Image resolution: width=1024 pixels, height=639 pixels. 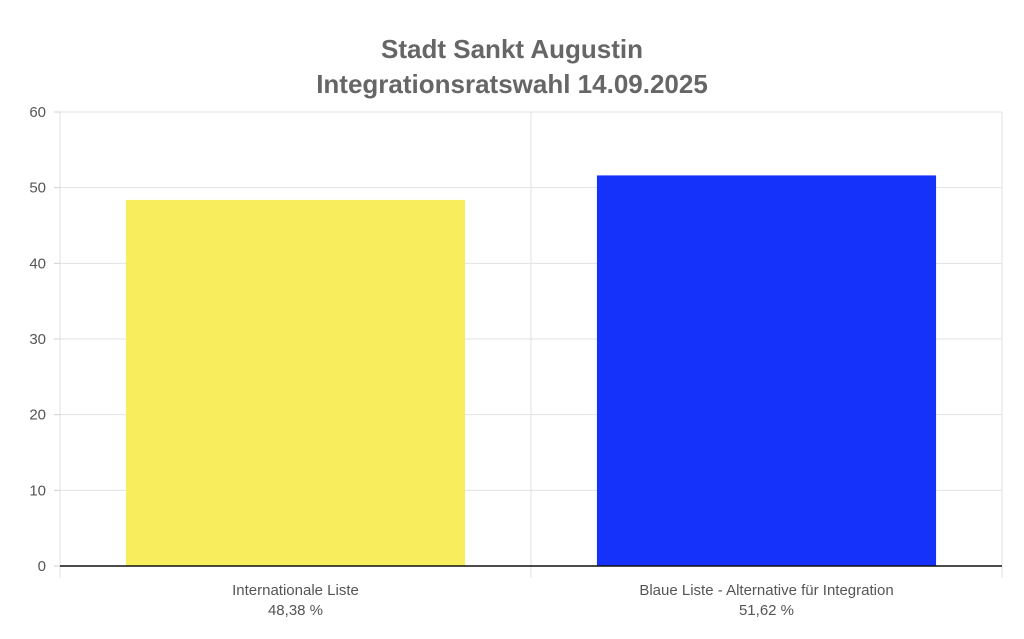 I want to click on y-tick-label: 10, so click(x=37, y=490).